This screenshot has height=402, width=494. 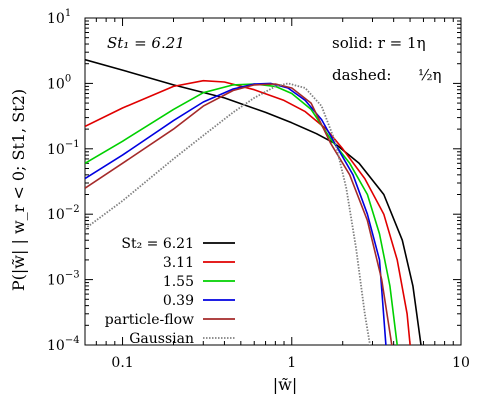 I want to click on y-tick-label: 10⁰, so click(x=59, y=82).